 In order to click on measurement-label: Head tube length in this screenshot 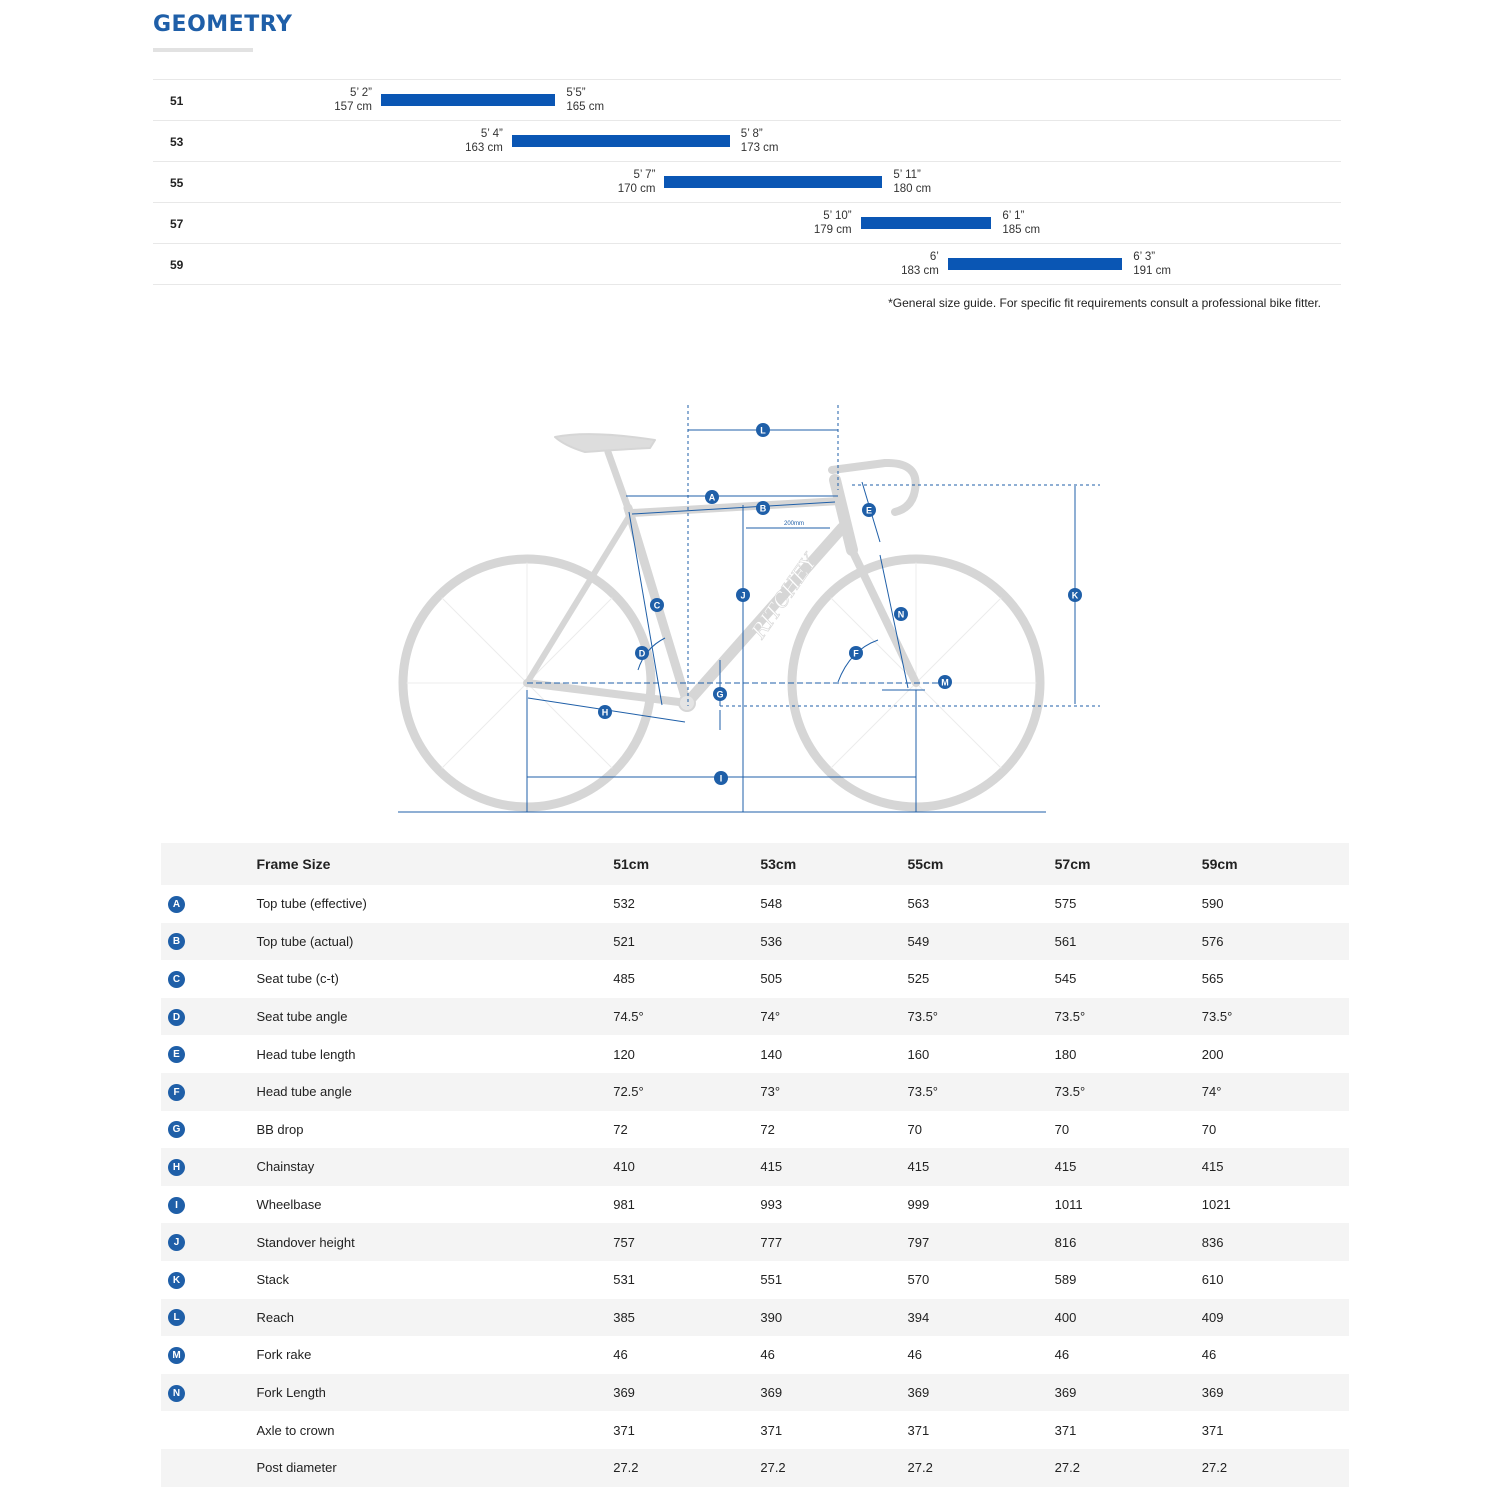, I will do `click(306, 1054)`.